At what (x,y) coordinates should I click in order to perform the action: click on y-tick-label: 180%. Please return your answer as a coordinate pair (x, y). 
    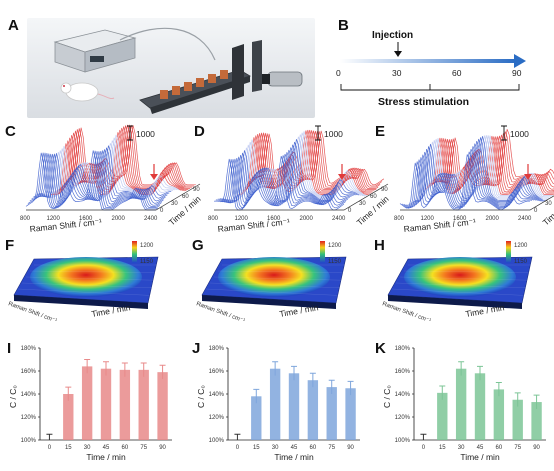
    Looking at the image, I should click on (29, 349).